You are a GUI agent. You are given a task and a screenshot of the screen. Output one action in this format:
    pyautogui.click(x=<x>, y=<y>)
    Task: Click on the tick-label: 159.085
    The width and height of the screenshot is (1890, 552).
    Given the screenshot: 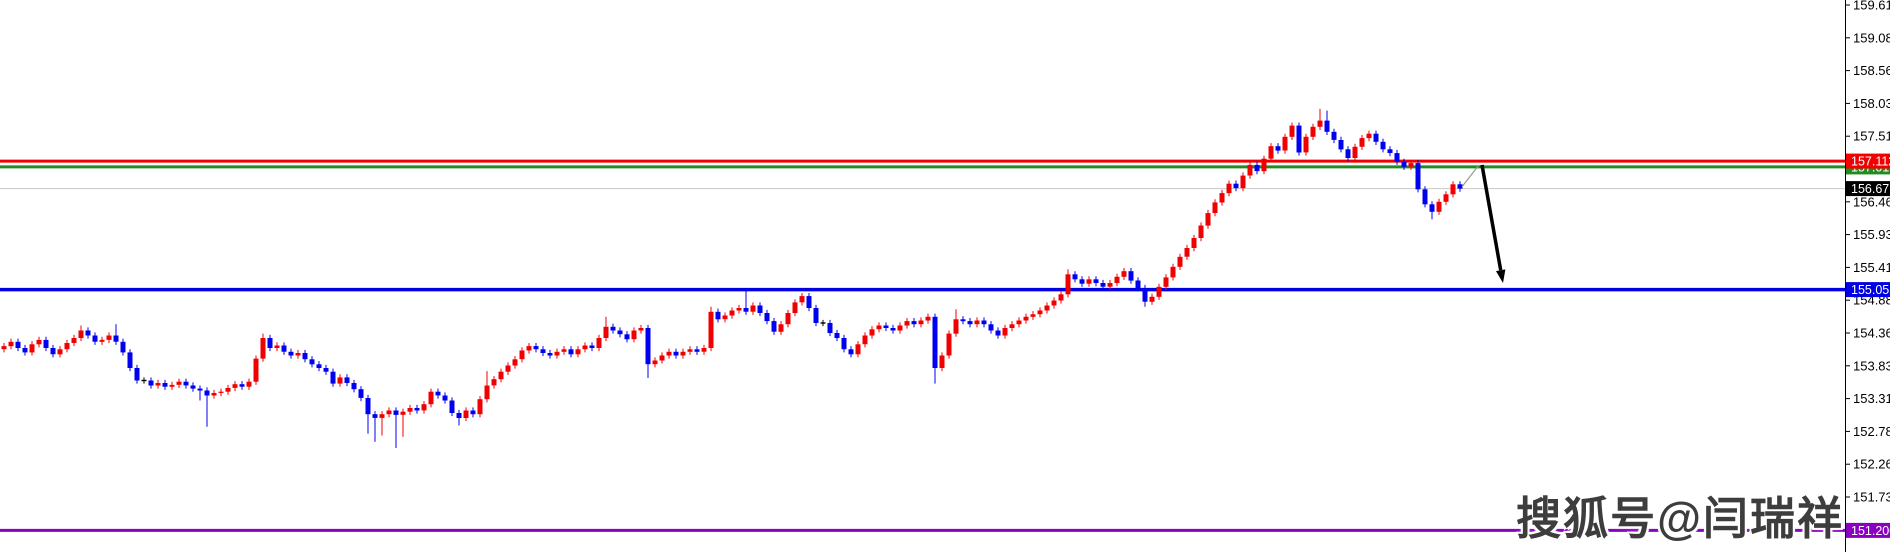 What is the action you would take?
    pyautogui.click(x=1871, y=37)
    